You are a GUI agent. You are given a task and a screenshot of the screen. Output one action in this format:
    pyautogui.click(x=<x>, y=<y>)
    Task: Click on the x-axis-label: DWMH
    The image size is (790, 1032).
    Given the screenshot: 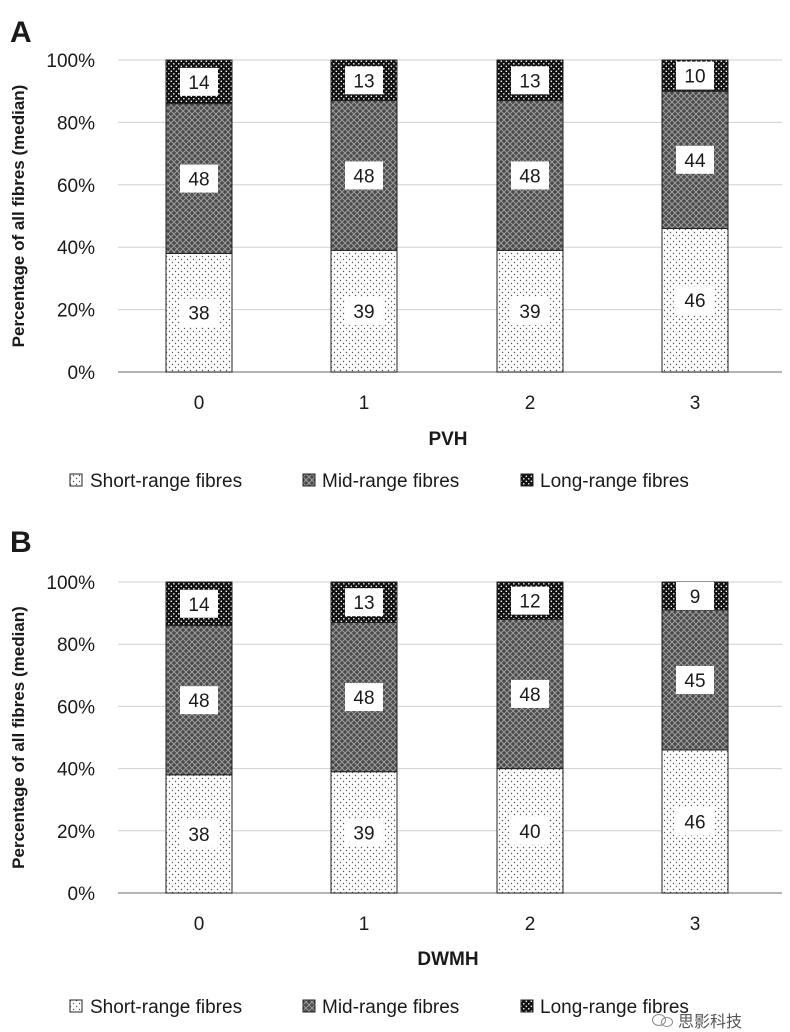 What is the action you would take?
    pyautogui.click(x=447, y=959)
    